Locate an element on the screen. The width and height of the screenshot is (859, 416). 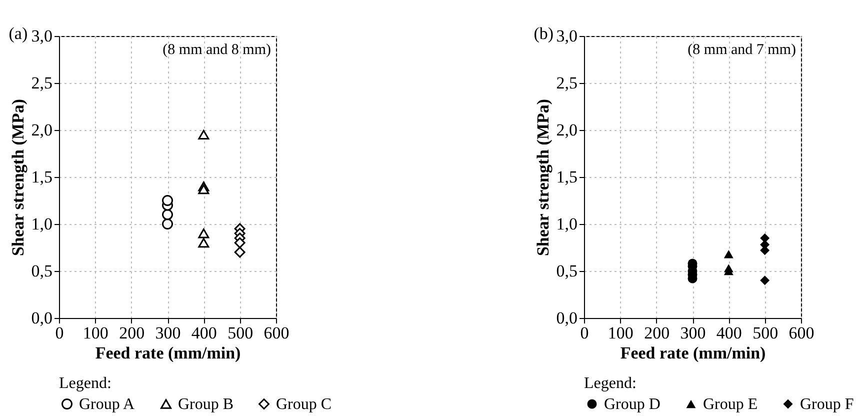
legend-label: Group E is located at coordinates (730, 404).